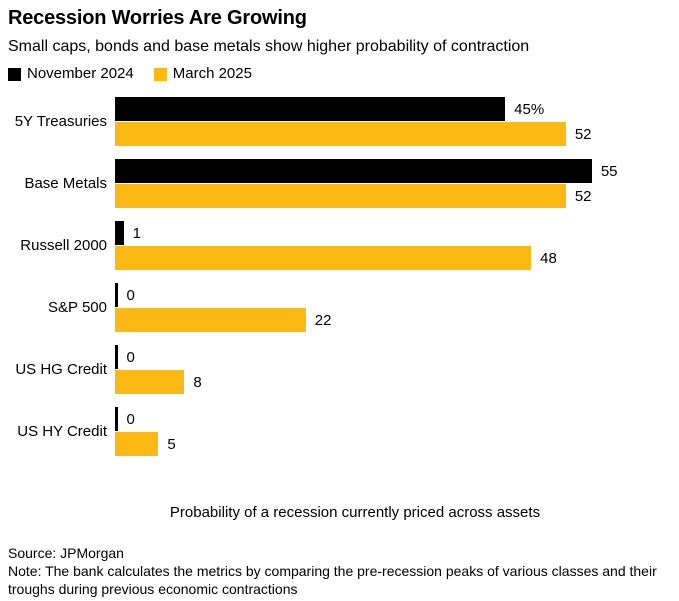  I want to click on bar-line-march-2025: 5, so click(145, 444).